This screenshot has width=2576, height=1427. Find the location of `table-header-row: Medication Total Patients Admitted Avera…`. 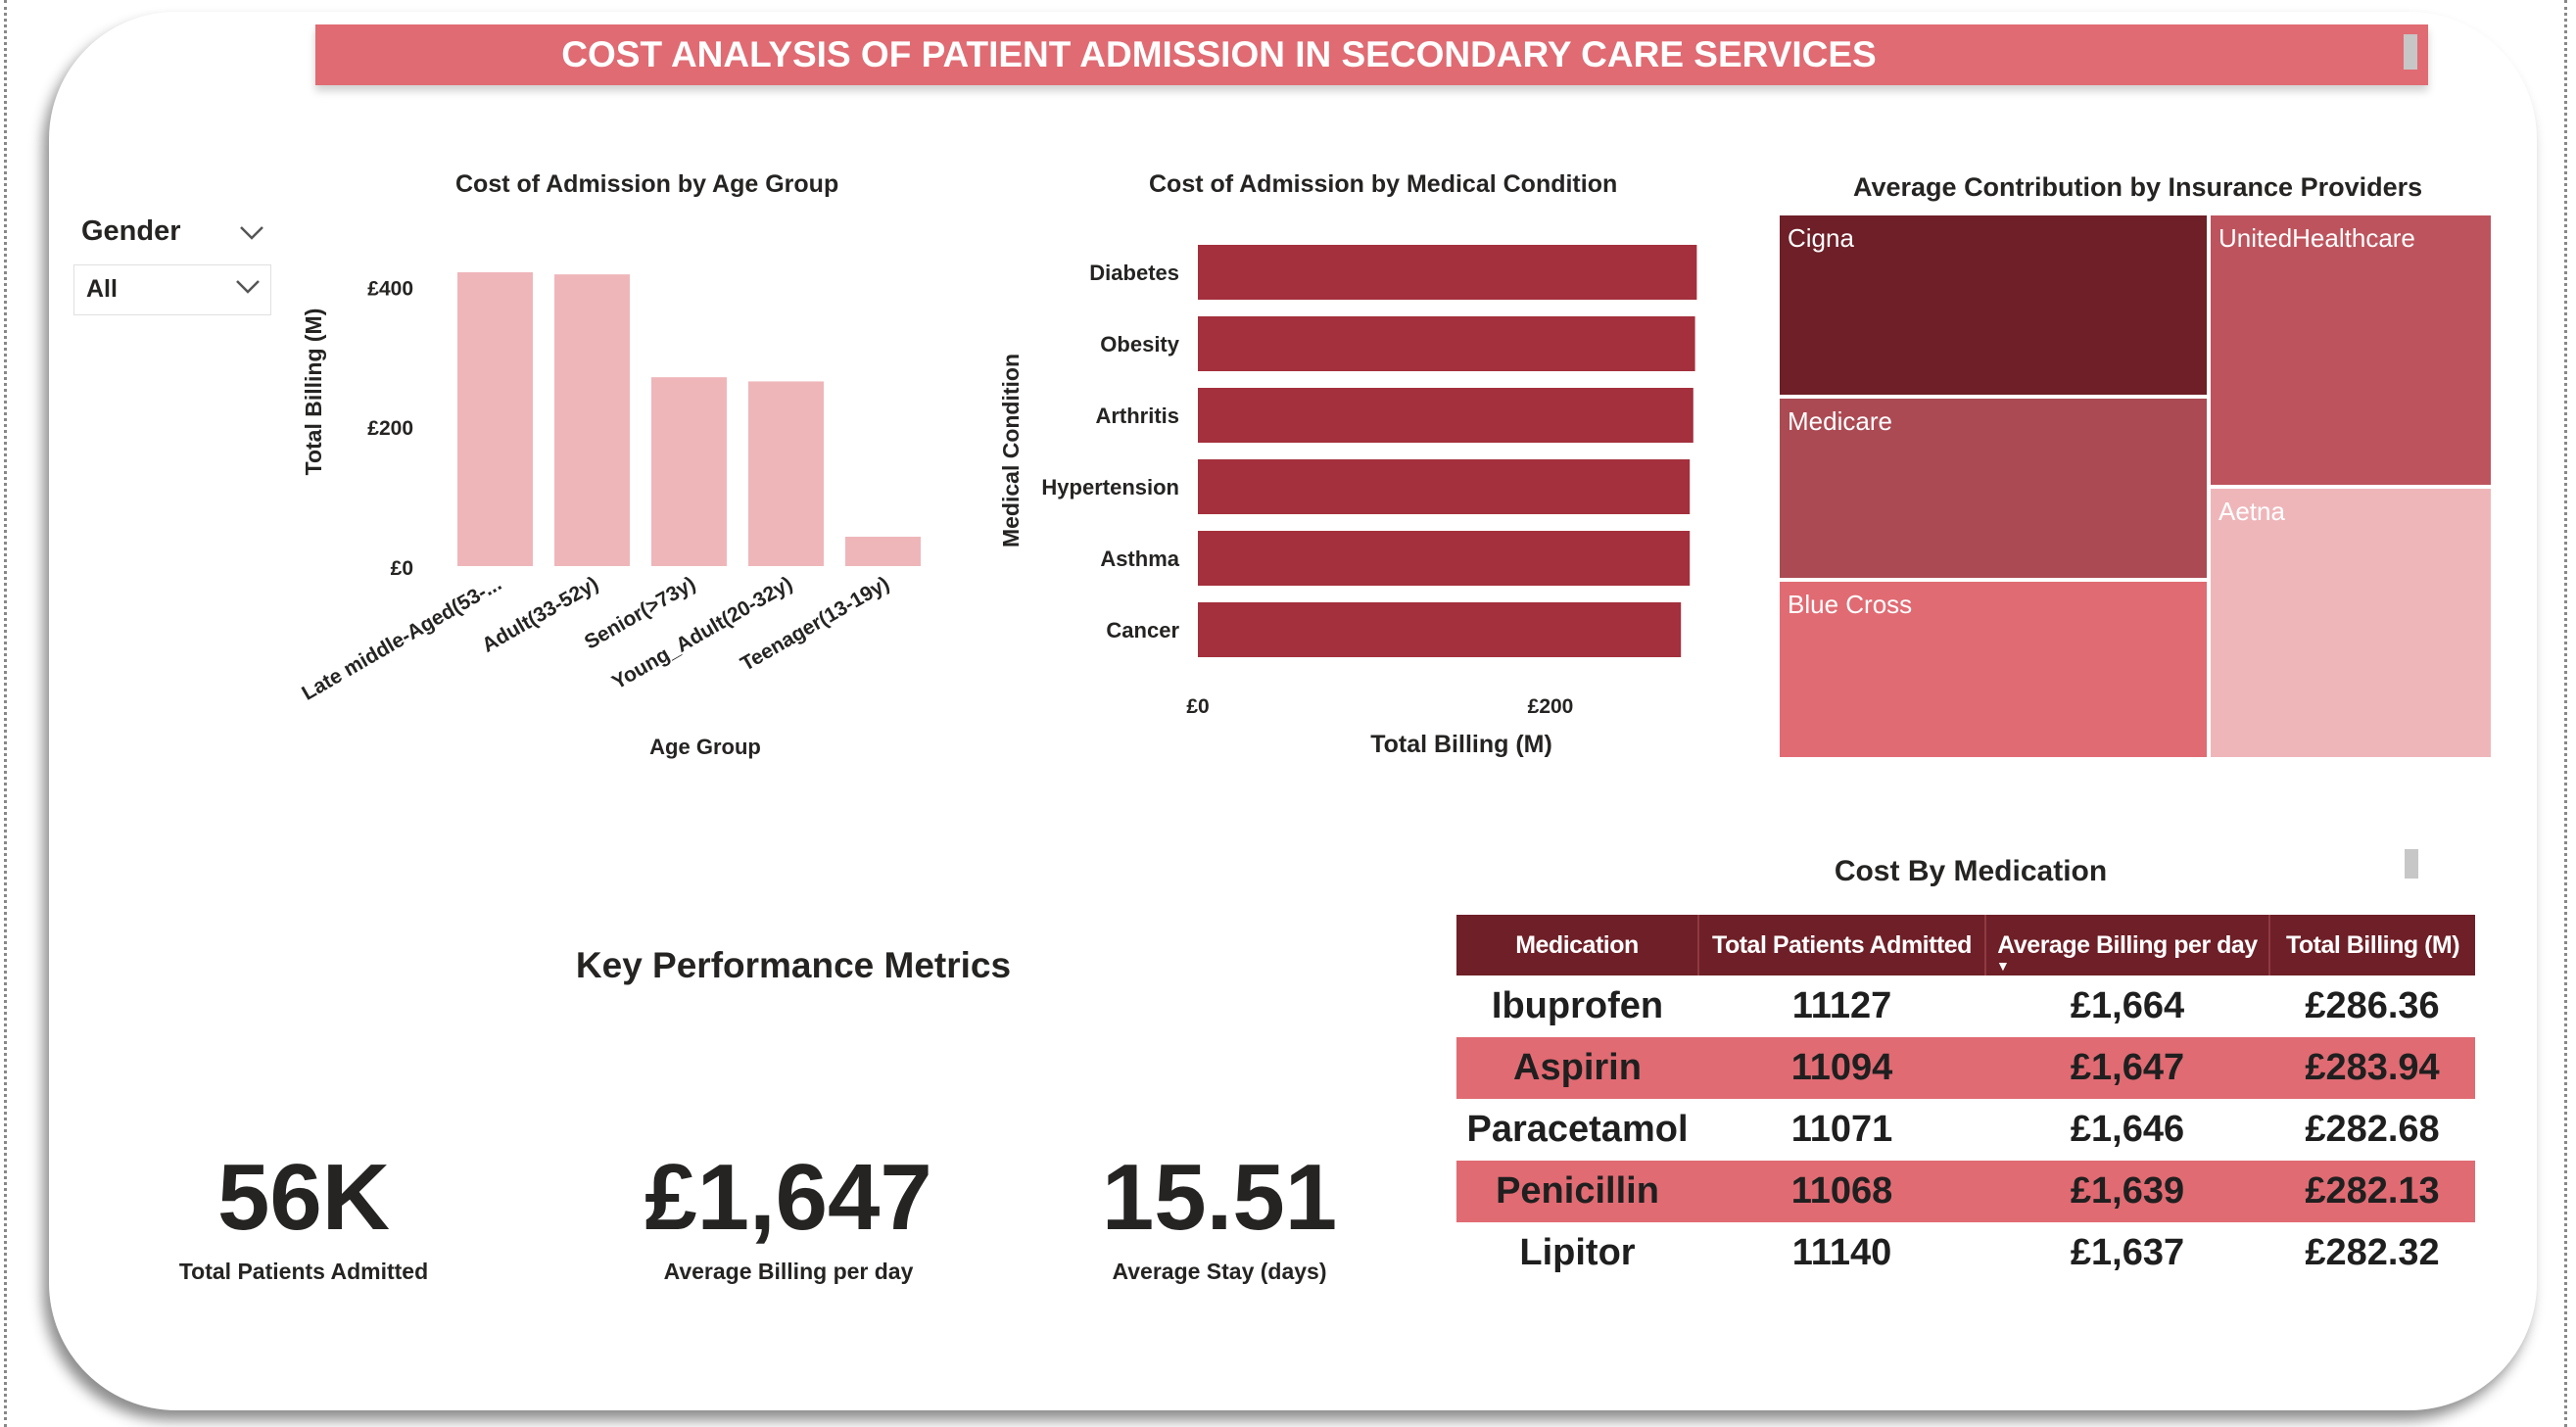

table-header-row: Medication Total Patients Admitted Avera… is located at coordinates (1965, 945).